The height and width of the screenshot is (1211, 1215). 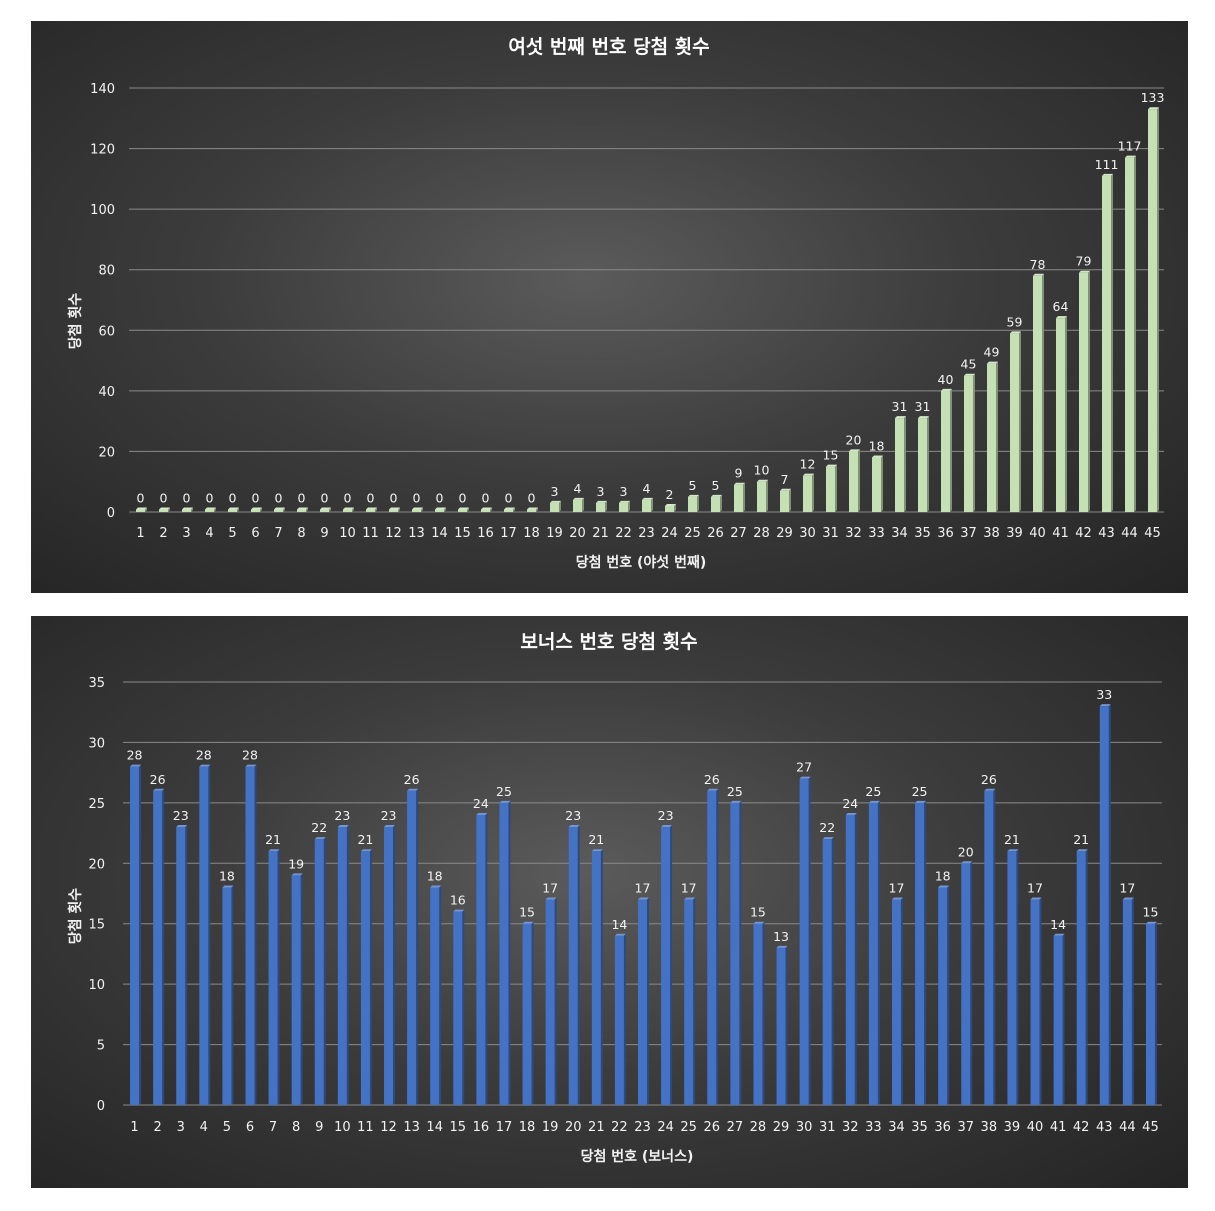 What do you see at coordinates (830, 533) in the screenshot?
I see `x-tick-label: 31` at bounding box center [830, 533].